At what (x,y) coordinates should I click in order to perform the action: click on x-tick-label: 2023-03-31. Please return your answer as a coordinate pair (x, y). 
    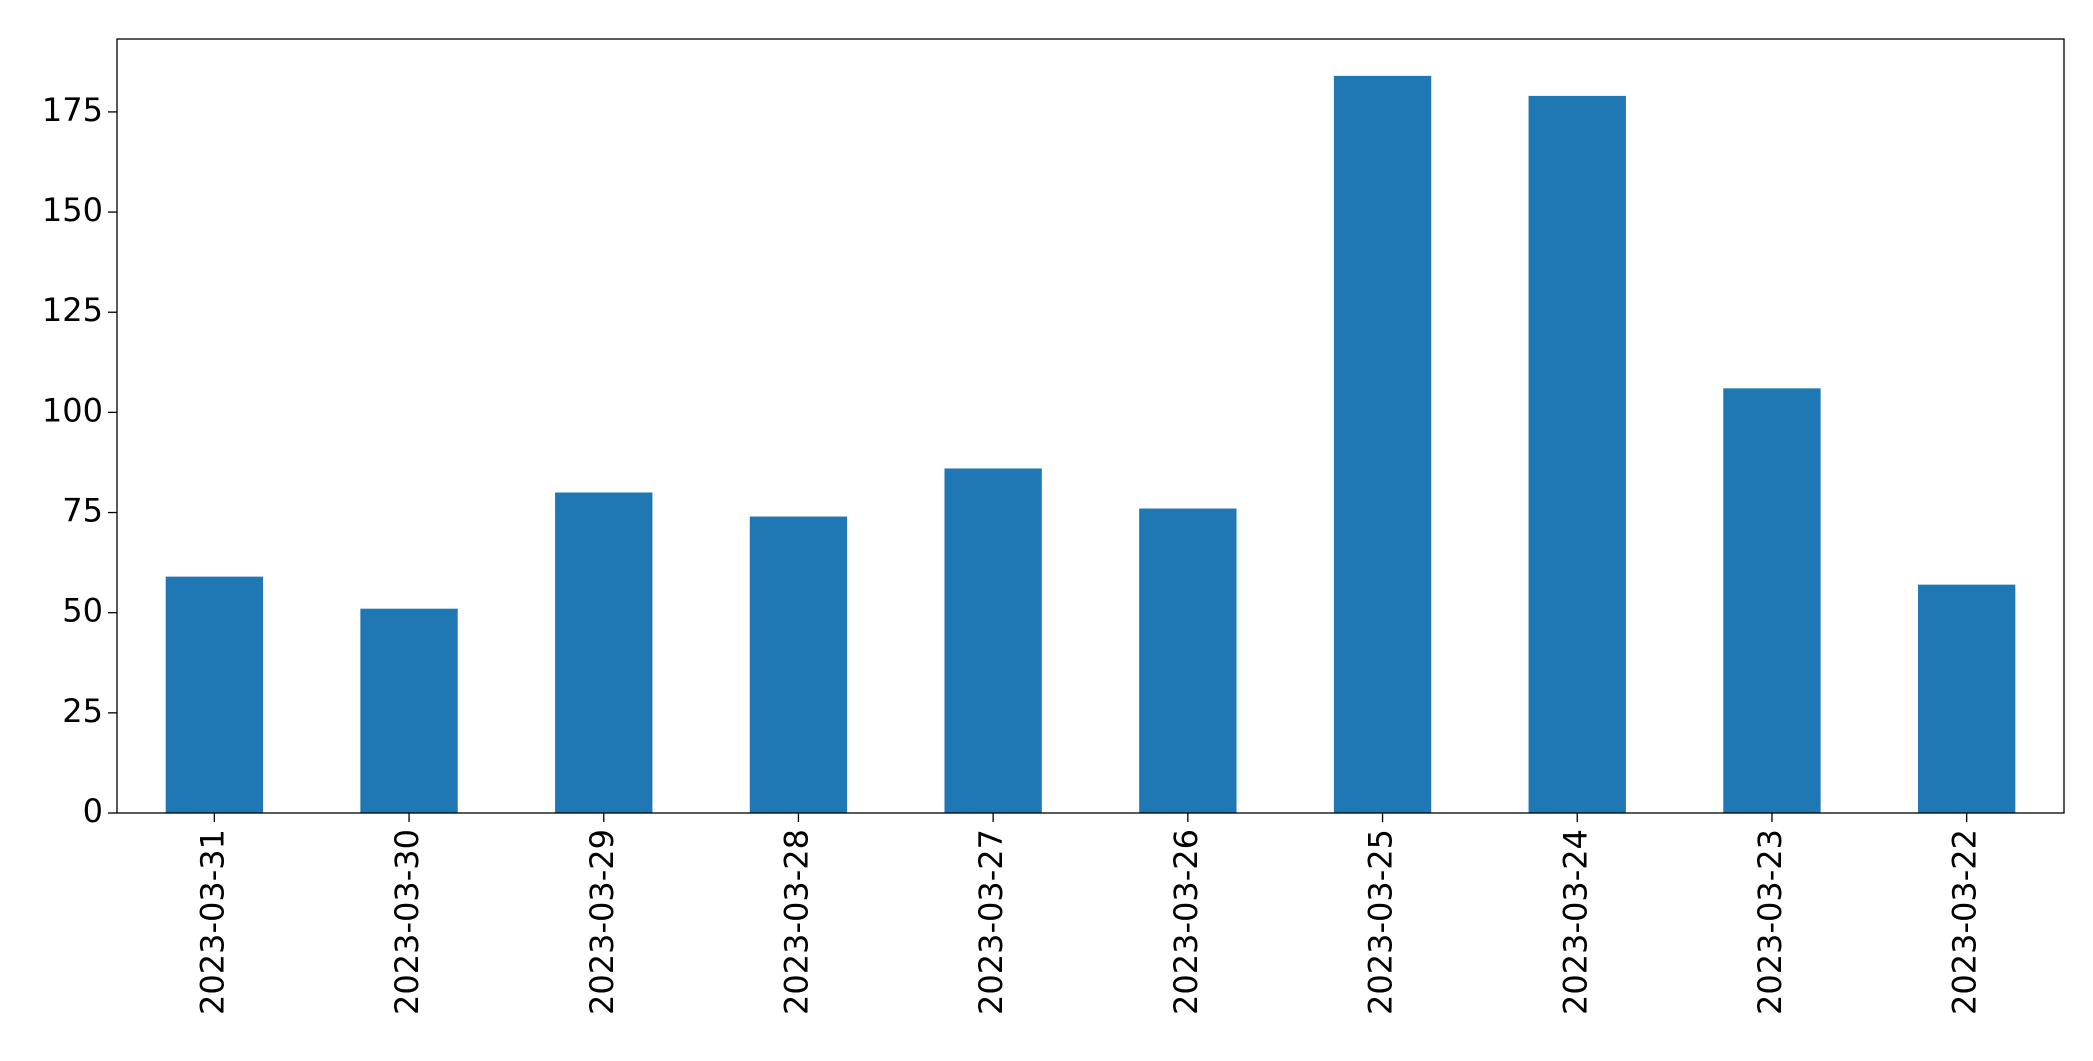
    Looking at the image, I should click on (212, 922).